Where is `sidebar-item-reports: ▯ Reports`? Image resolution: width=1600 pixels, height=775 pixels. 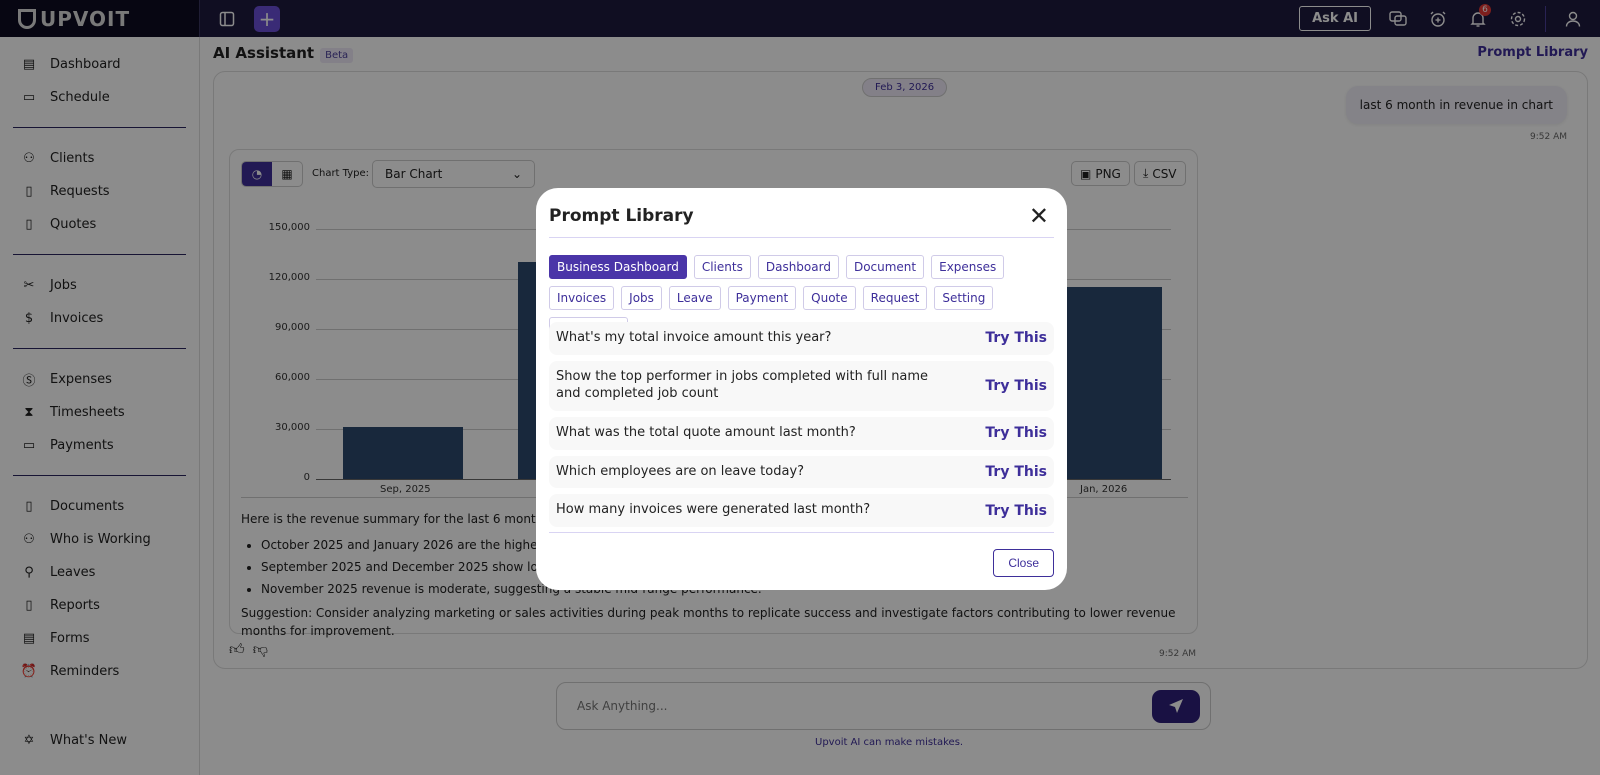
sidebar-item-reports: ▯ Reports is located at coordinates (99, 605).